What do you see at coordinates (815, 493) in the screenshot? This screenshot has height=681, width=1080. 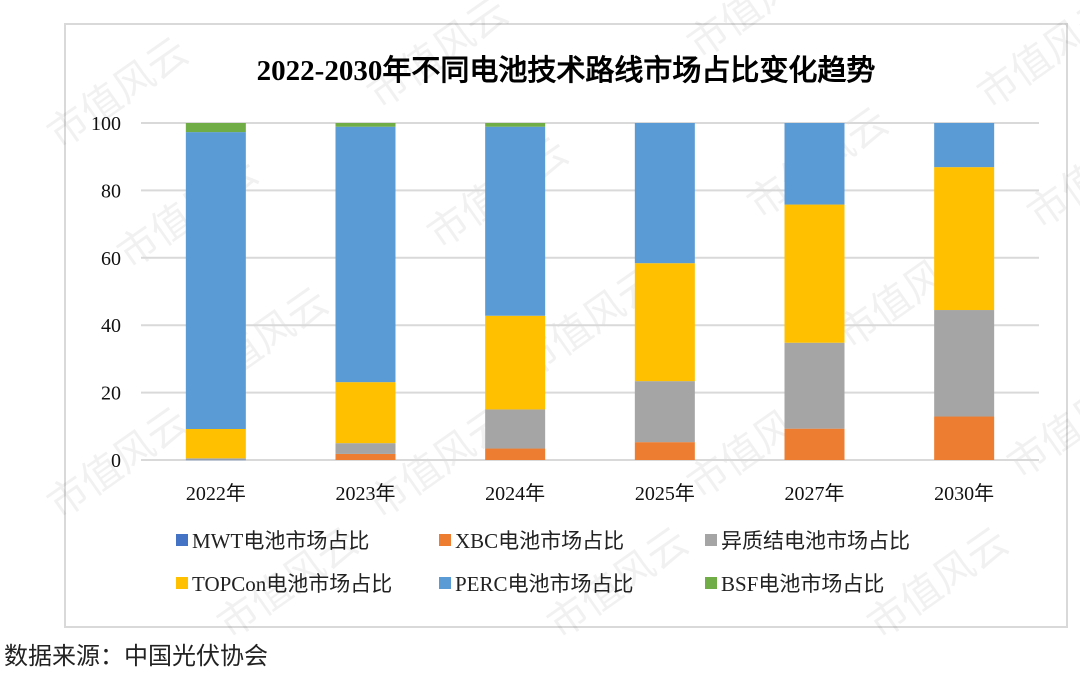 I see `x-tick-label: 2027年` at bounding box center [815, 493].